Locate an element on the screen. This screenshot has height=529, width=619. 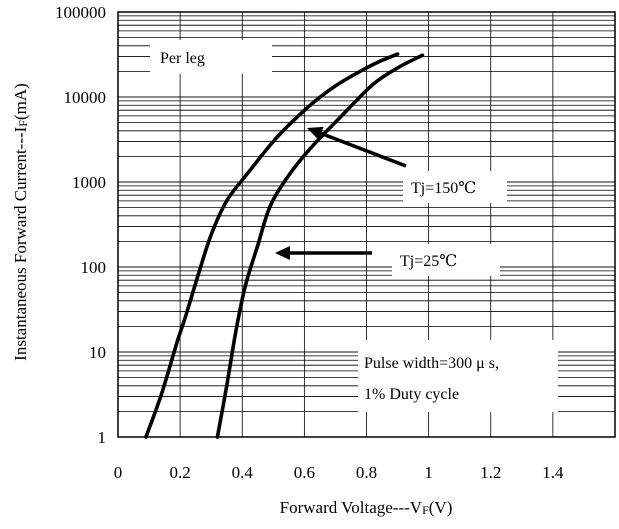
pulse-note-box is located at coordinates (458, 376).